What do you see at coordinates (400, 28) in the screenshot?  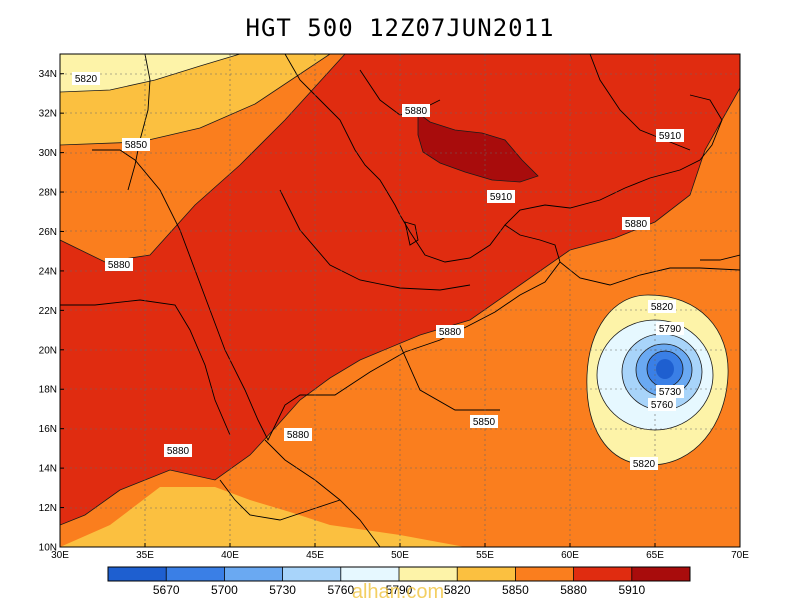 I see `map-title: HGT 500 12Z07JUN2011` at bounding box center [400, 28].